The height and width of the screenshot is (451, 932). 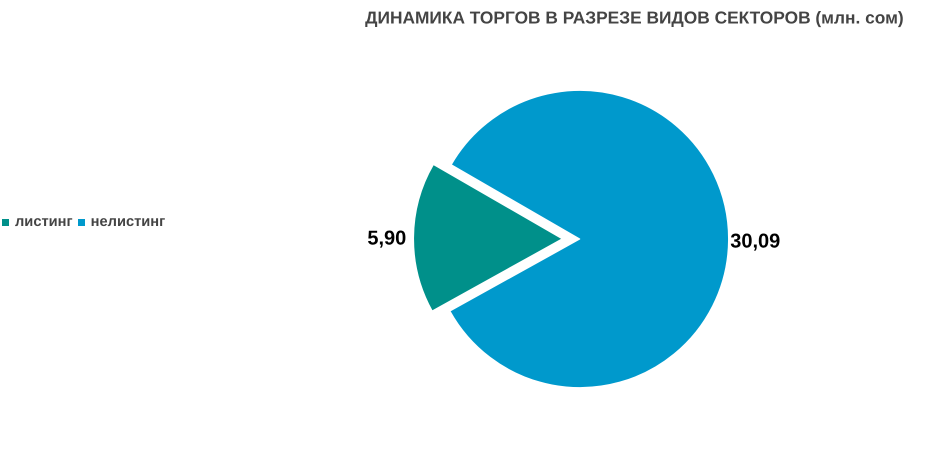 What do you see at coordinates (44, 222) in the screenshot?
I see `legend-label: листинг` at bounding box center [44, 222].